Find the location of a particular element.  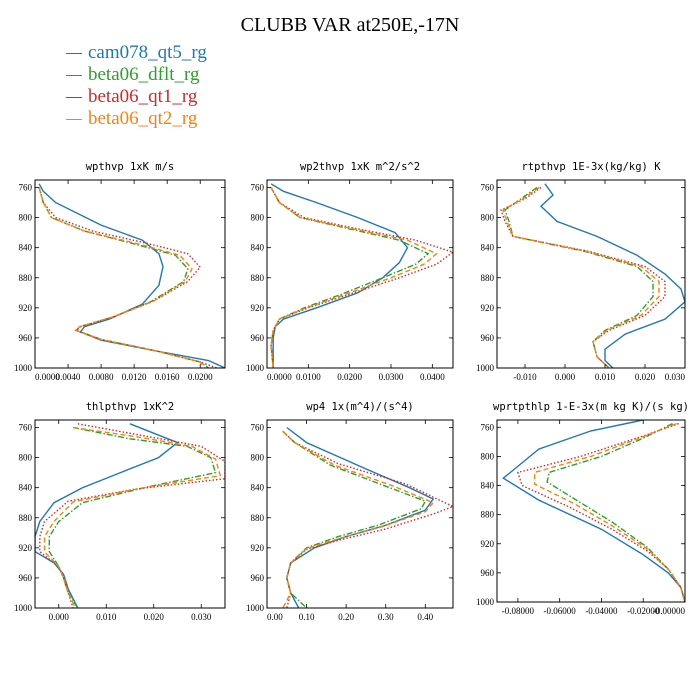

x-tick-label: 0.20 is located at coordinates (346, 617).